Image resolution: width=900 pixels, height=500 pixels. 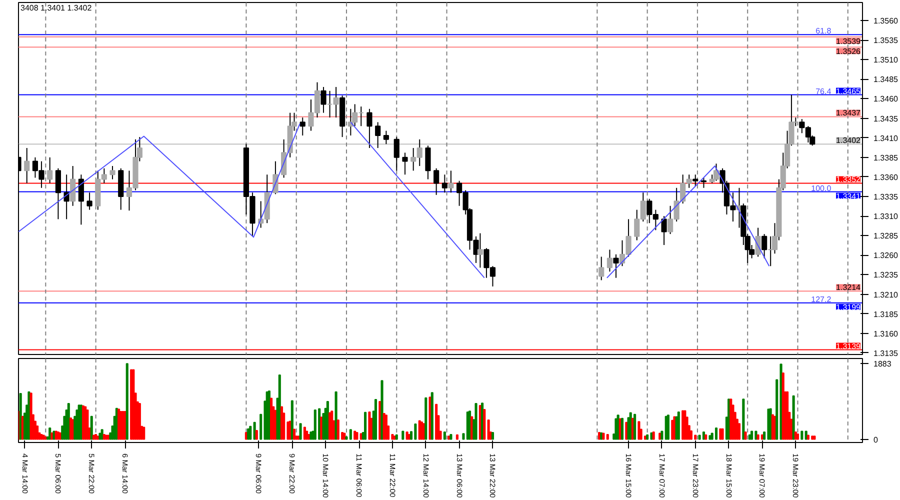 What do you see at coordinates (849, 141) in the screenshot?
I see `ref-line-label: 1.3402` at bounding box center [849, 141].